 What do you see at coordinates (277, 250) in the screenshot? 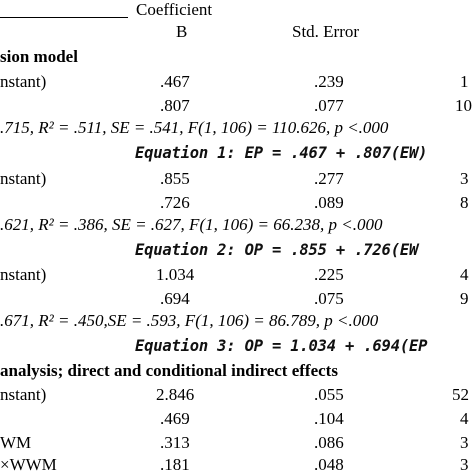
I see `equation-2: Equation 2: OP = .855 + .726(EW` at bounding box center [277, 250].